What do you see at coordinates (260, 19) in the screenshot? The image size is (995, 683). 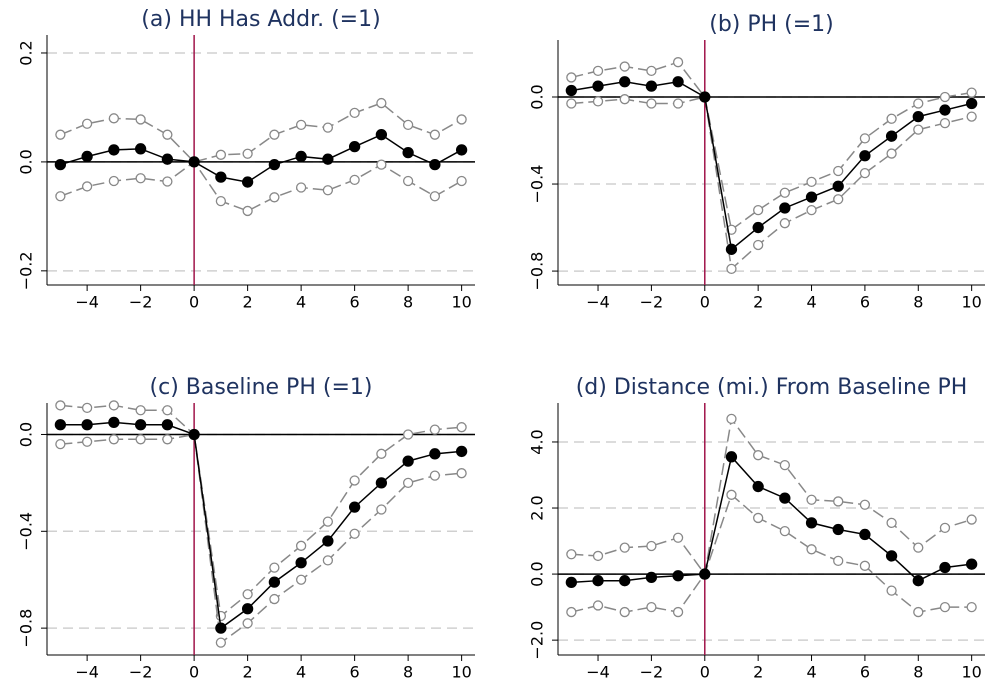 I see `panel-title: (a) HH Has Addr. (=1)` at bounding box center [260, 19].